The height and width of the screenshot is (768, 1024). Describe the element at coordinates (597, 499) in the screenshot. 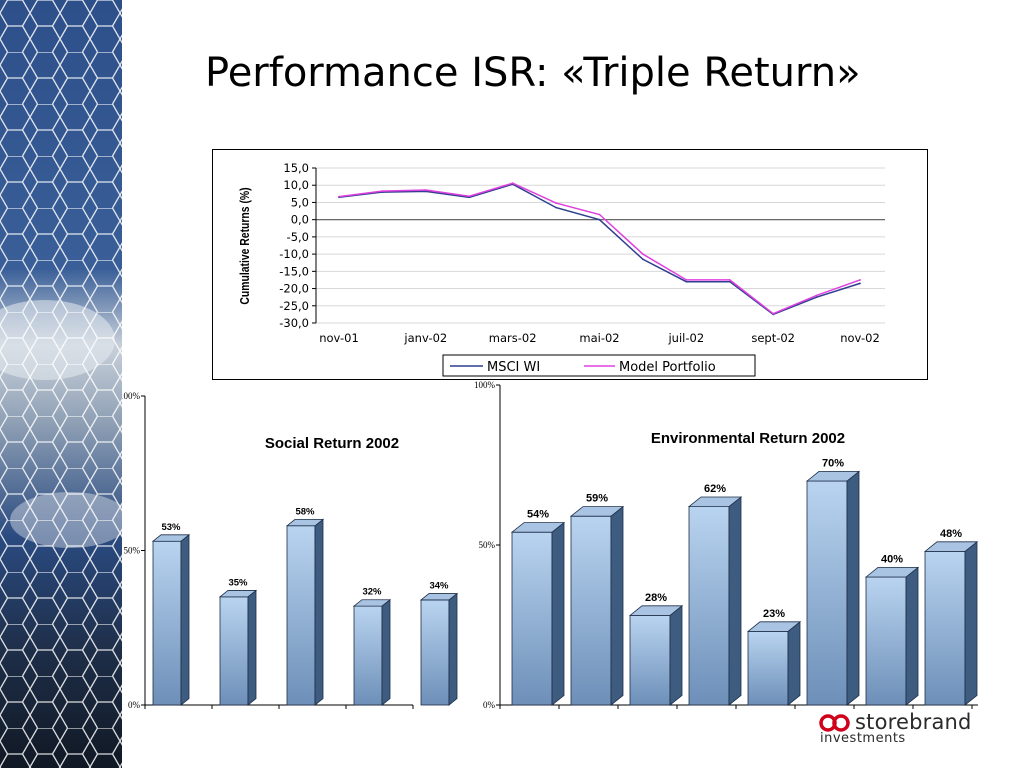

I see `bar-value-label: 59%` at that location.